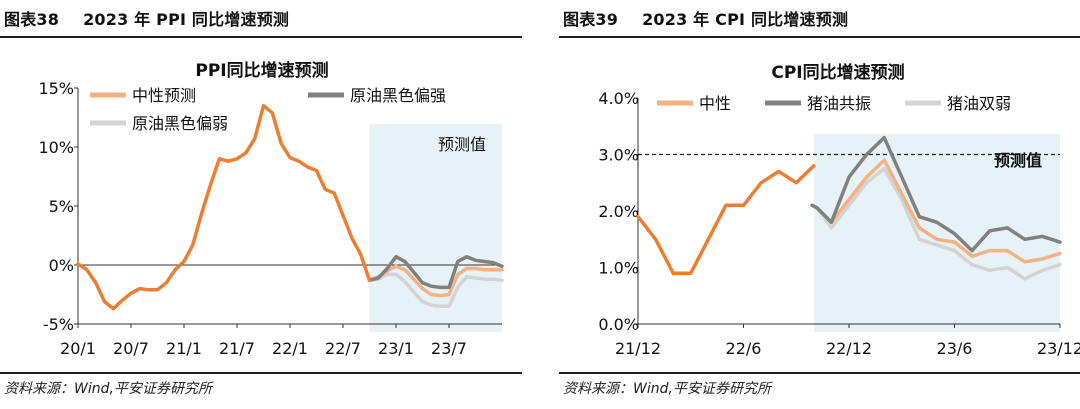 This screenshot has width=1080, height=409. What do you see at coordinates (618, 268) in the screenshot?
I see `cpi-y-tick-label: 1.0%` at bounding box center [618, 268].